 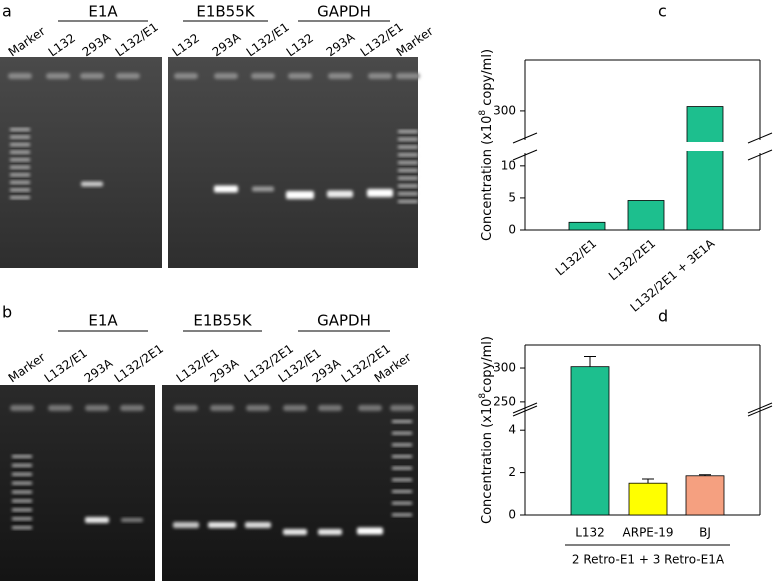 I want to click on lane-label: Marker, so click(x=27, y=41).